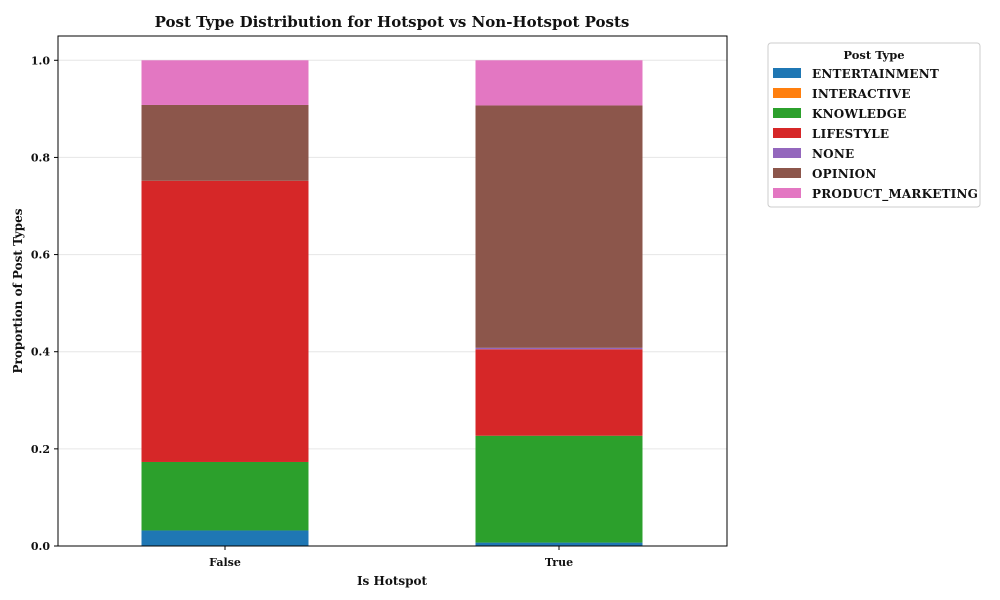  Describe the element at coordinates (850, 134) in the screenshot. I see `legend-label: LIFESTYLE` at that location.